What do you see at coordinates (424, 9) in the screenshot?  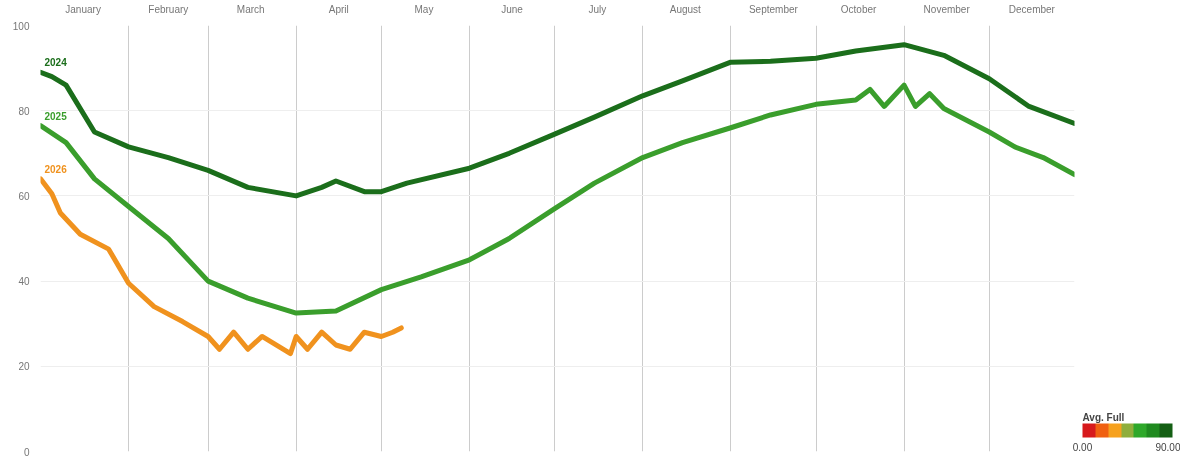 I see `x-tick-label: May` at bounding box center [424, 9].